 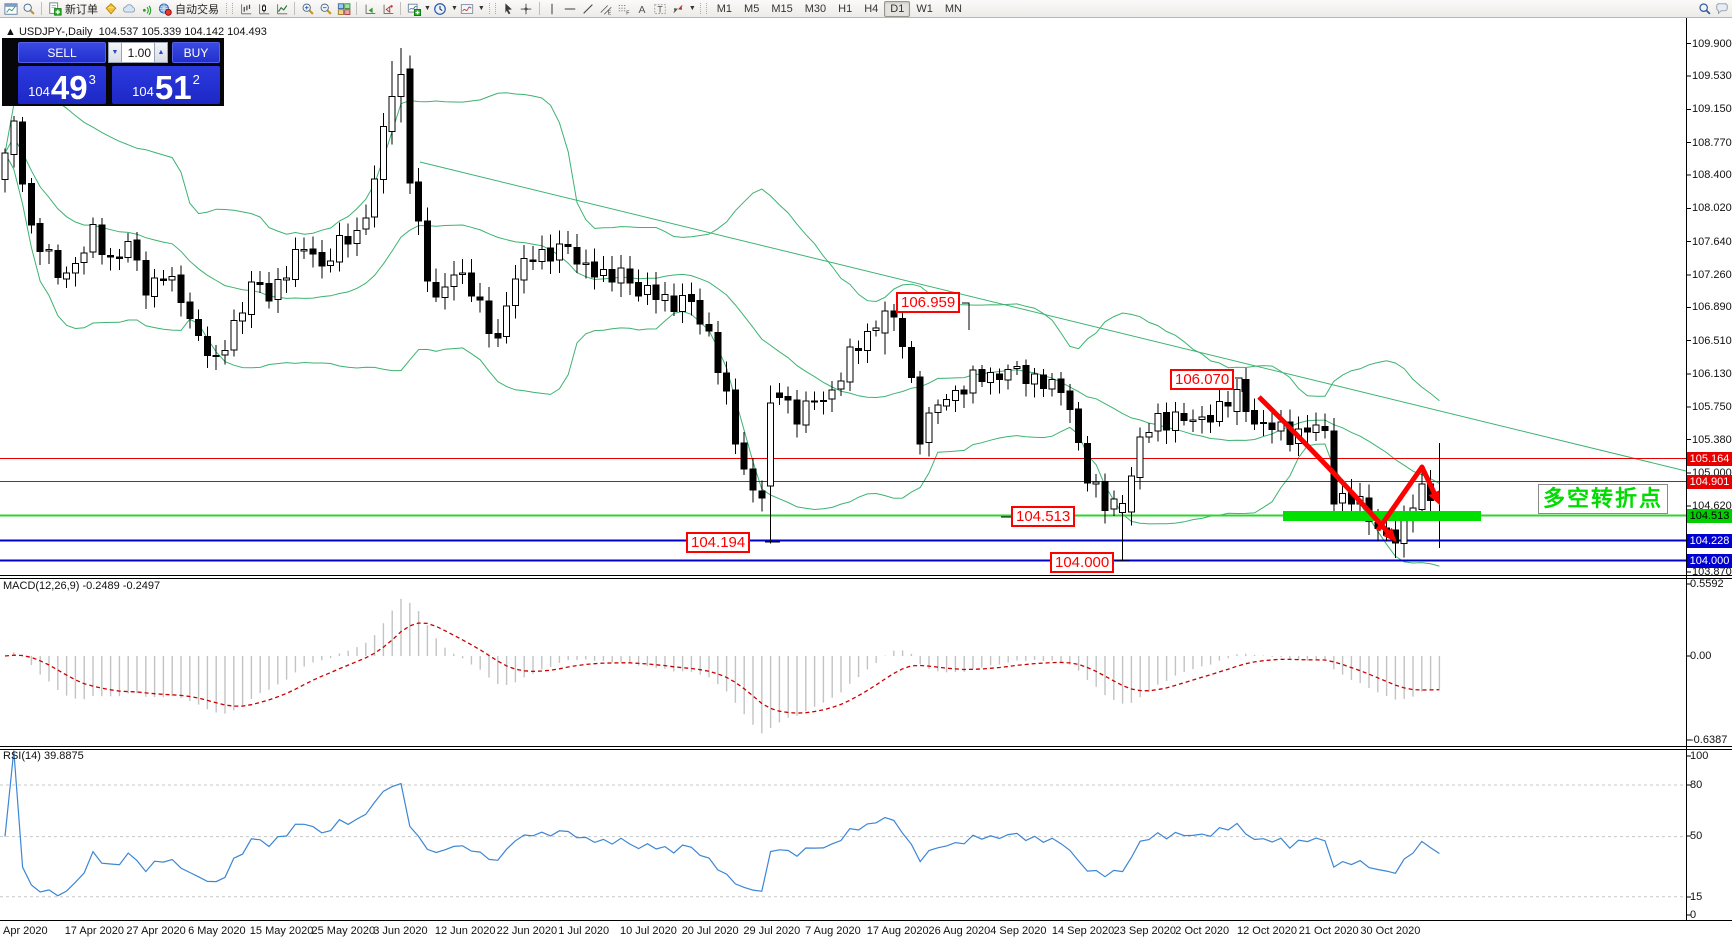 What do you see at coordinates (1709, 458) in the screenshot?
I see `price-tag-105.164: 105.164` at bounding box center [1709, 458].